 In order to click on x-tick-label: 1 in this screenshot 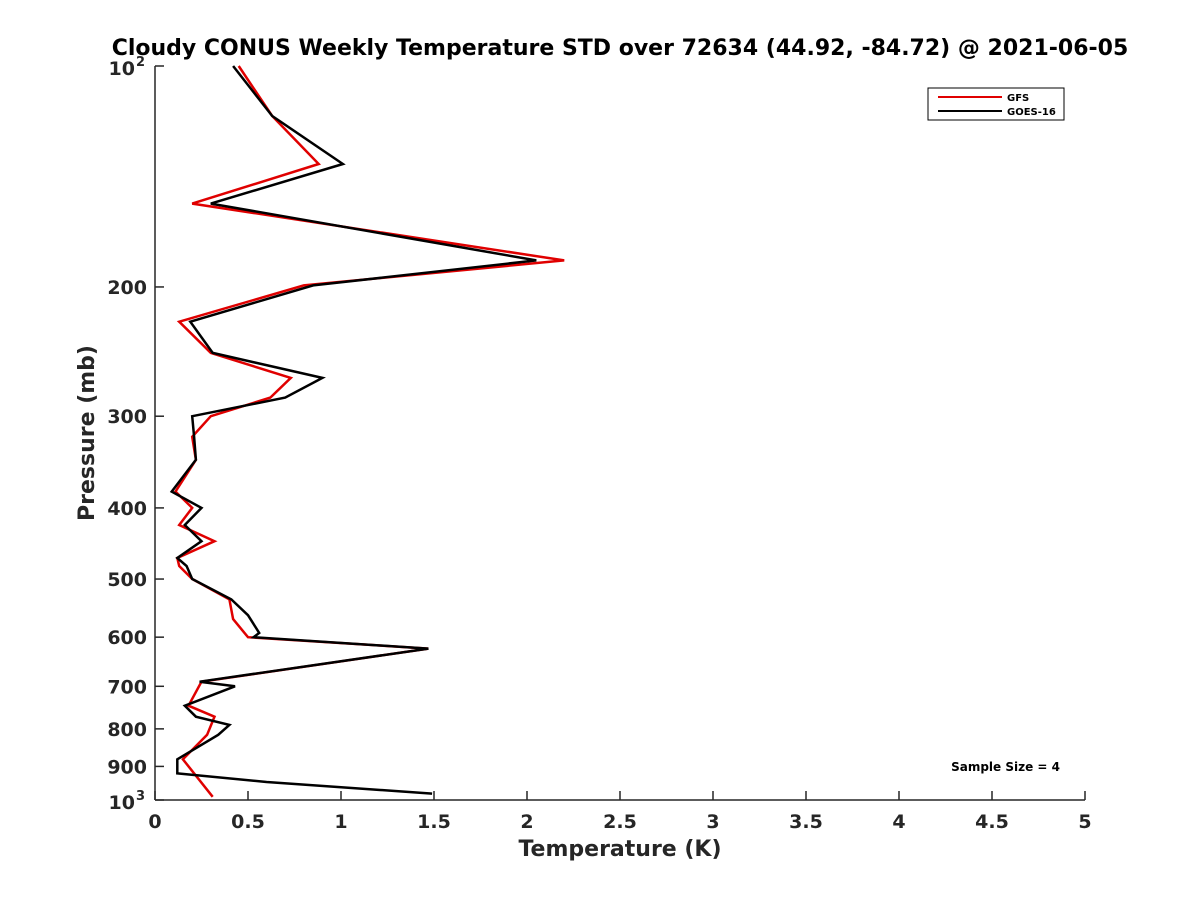, I will do `click(340, 822)`.